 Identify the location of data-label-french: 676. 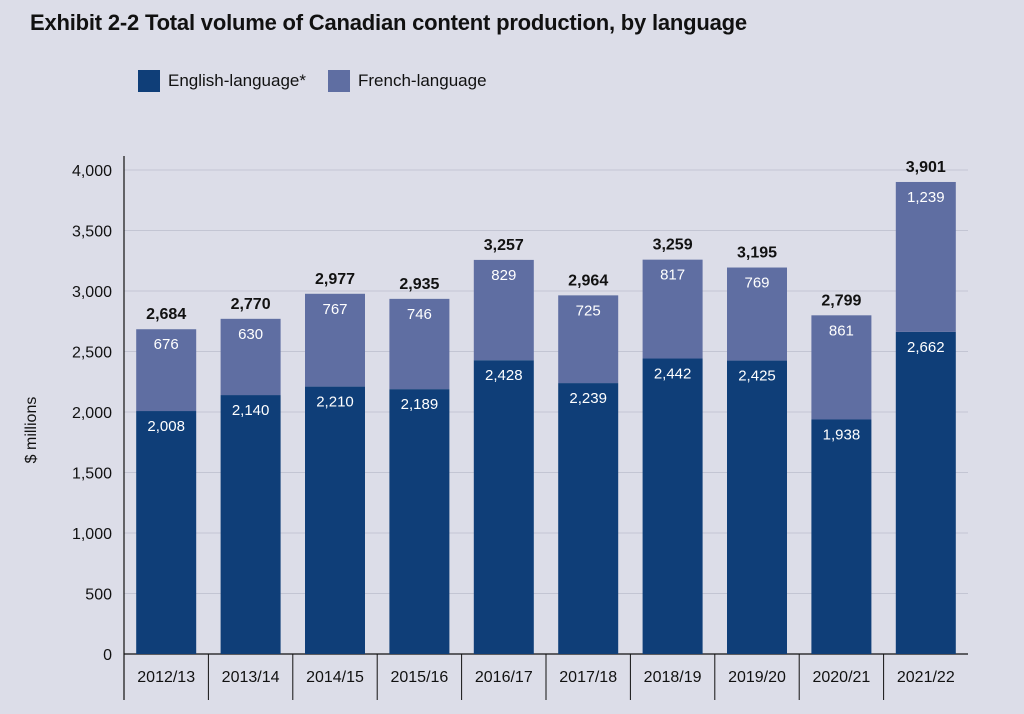
(166, 344).